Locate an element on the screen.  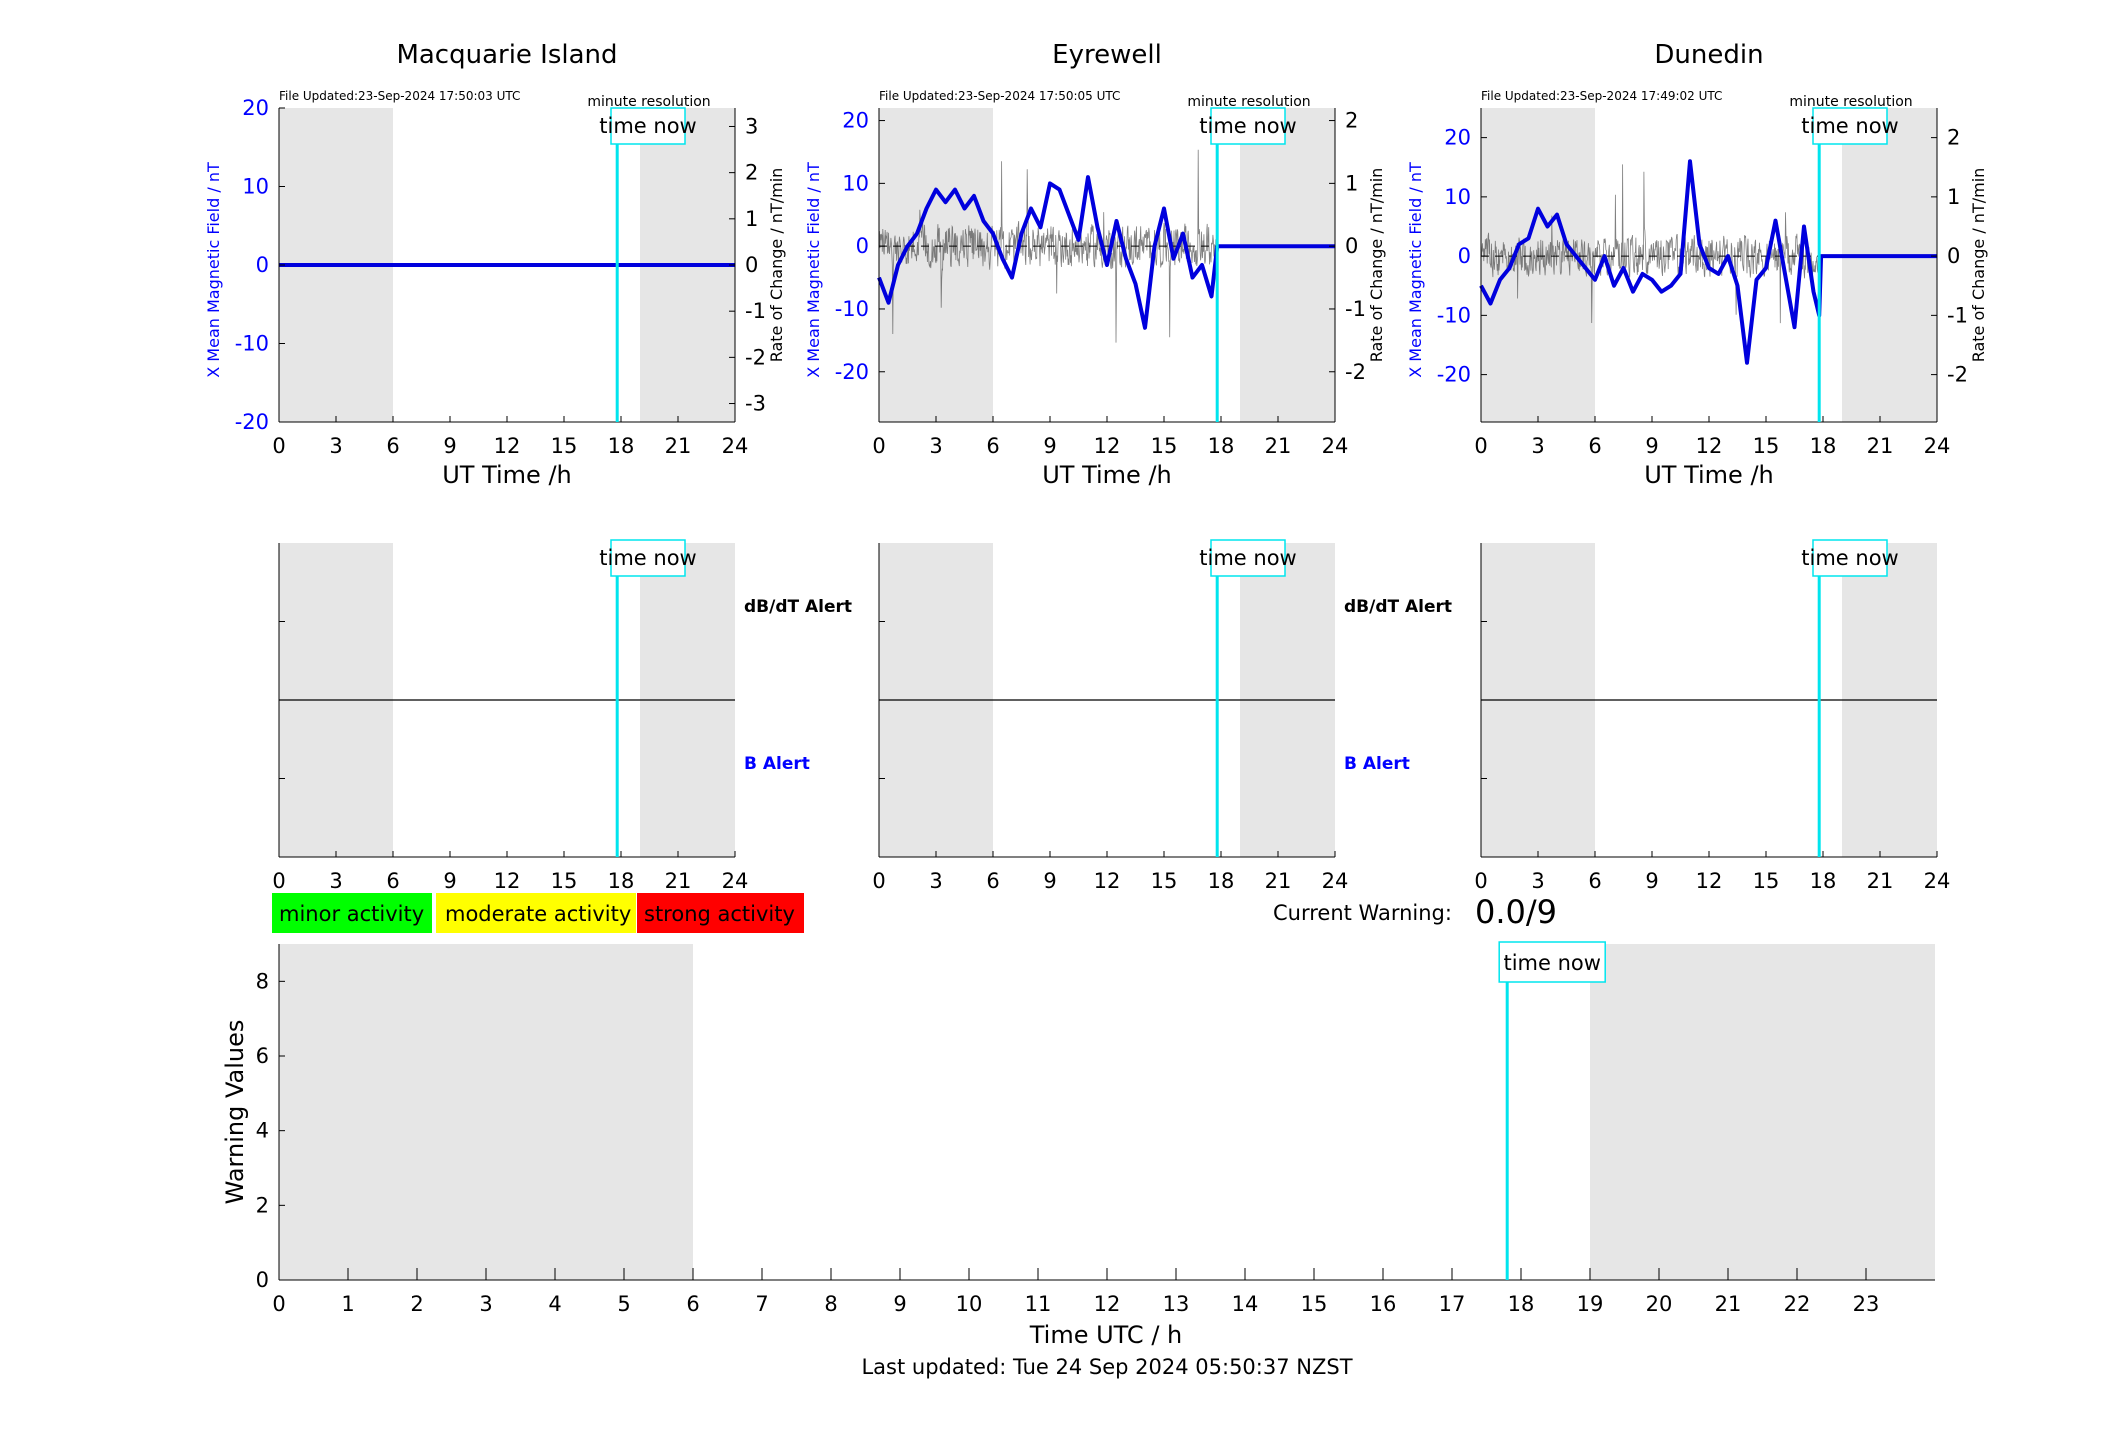
warning-x-tick-label: 3 is located at coordinates (485, 1304).